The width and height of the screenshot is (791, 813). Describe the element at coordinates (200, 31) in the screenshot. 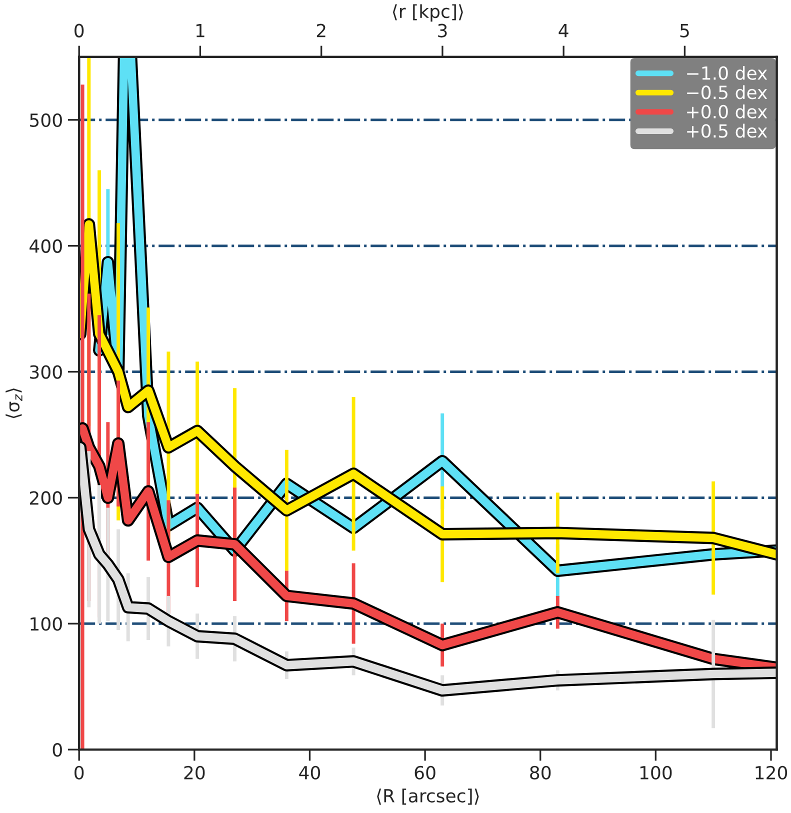

I see `x2-tick-label: 1` at that location.